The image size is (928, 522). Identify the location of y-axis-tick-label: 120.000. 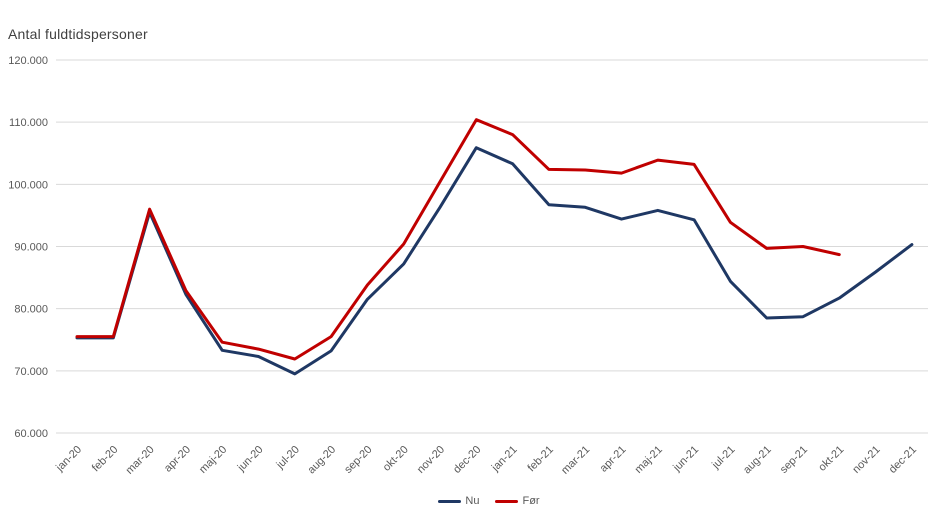
(28, 61).